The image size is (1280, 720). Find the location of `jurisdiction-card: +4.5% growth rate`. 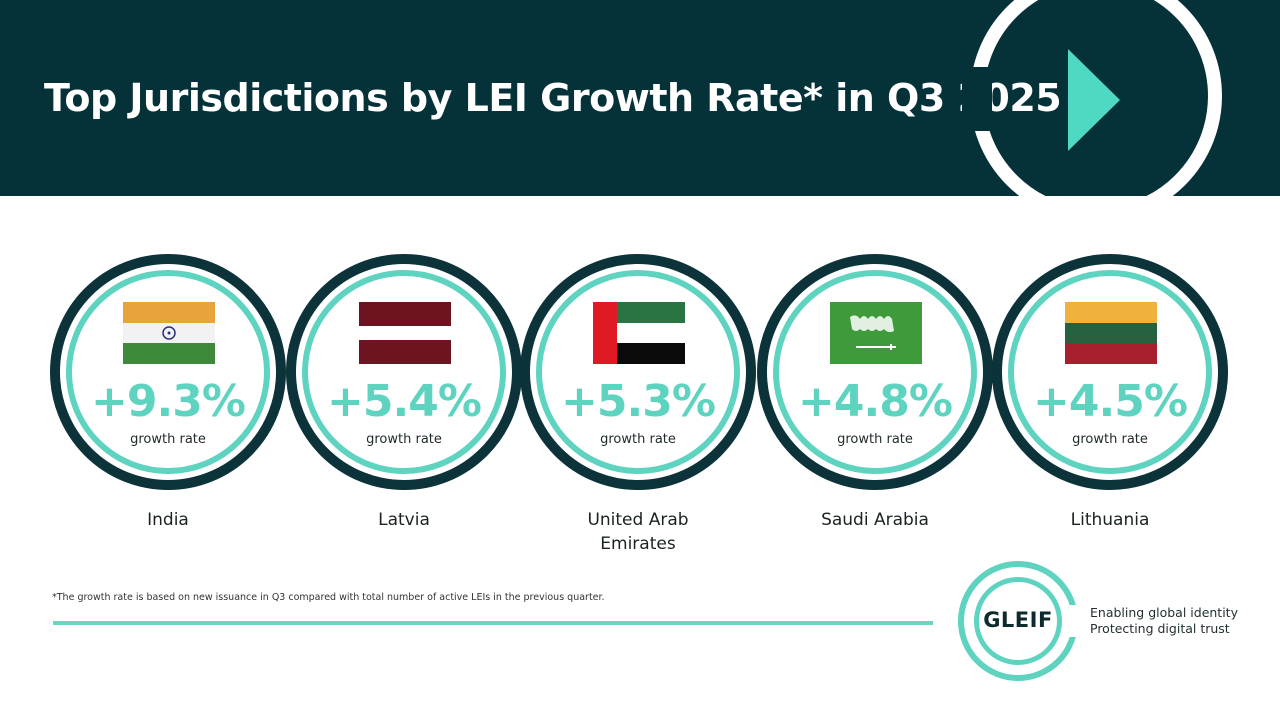

jurisdiction-card: +4.5% growth rate is located at coordinates (1110, 372).